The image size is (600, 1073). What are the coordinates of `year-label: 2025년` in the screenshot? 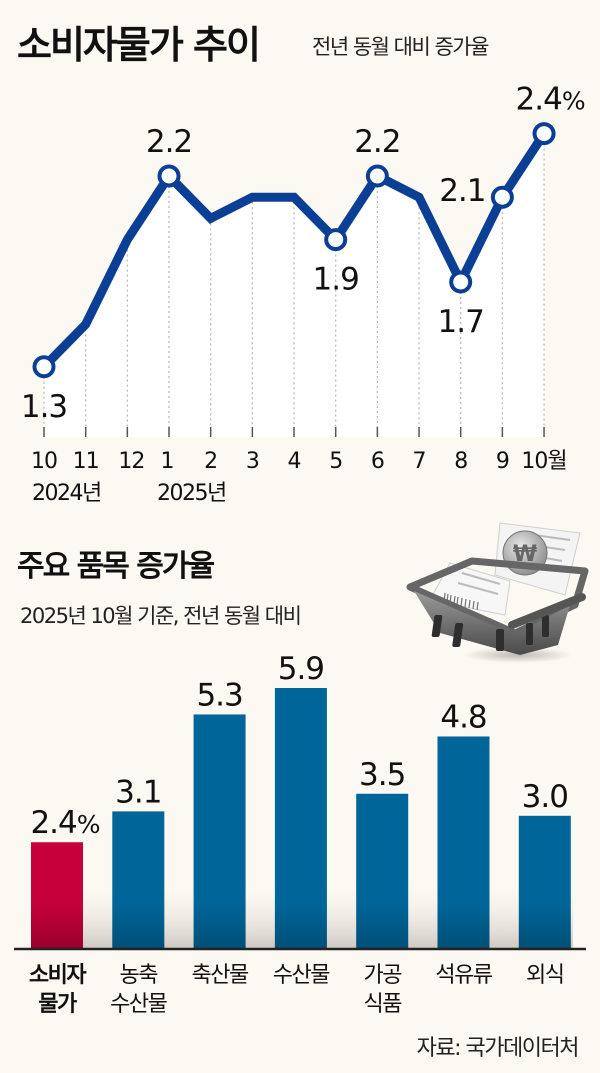 It's located at (191, 493).